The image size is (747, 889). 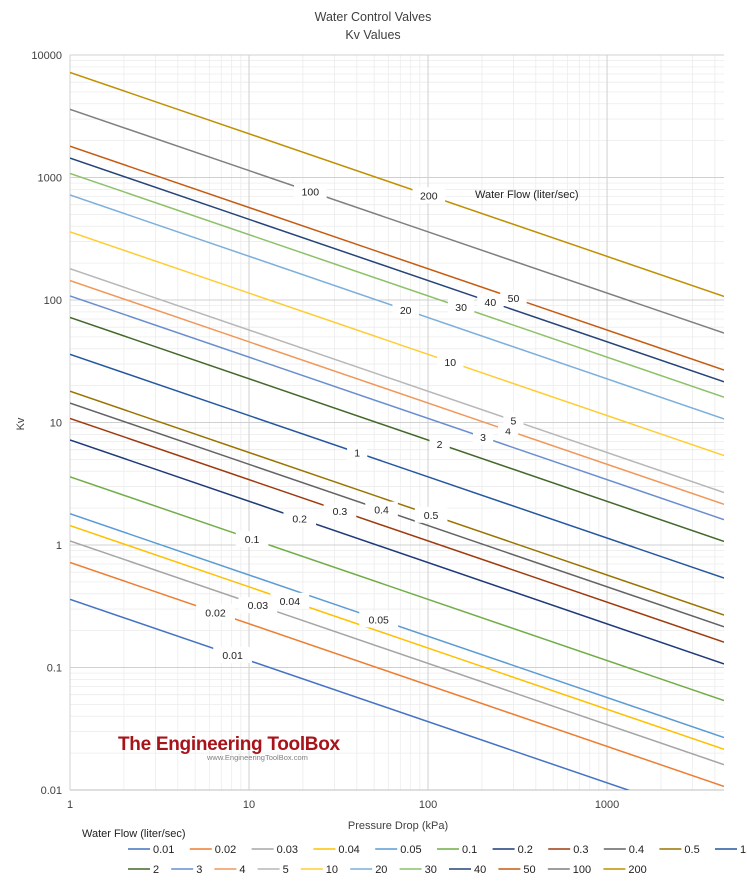 I want to click on chart-annotation: Water Flow (liter/sec), so click(x=527, y=195).